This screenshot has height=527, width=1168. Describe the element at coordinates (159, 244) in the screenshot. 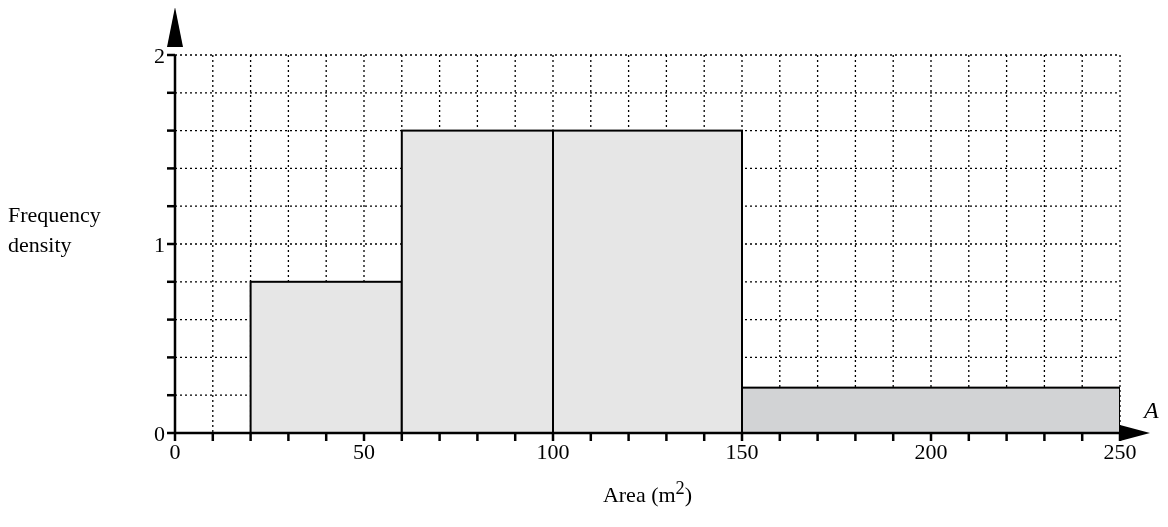

I see `y-tick-label: 1` at that location.